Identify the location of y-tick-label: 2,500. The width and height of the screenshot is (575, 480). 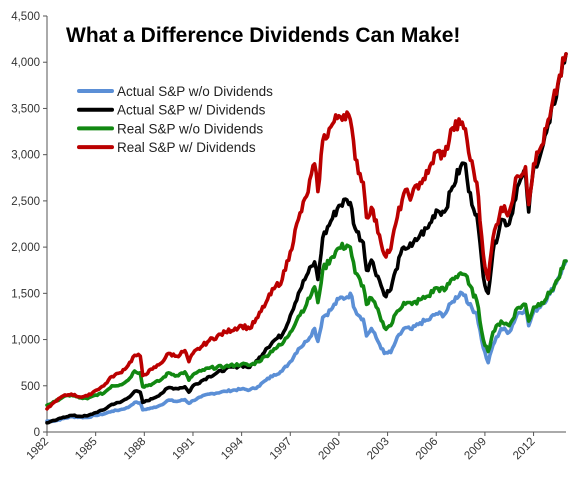
(25, 202).